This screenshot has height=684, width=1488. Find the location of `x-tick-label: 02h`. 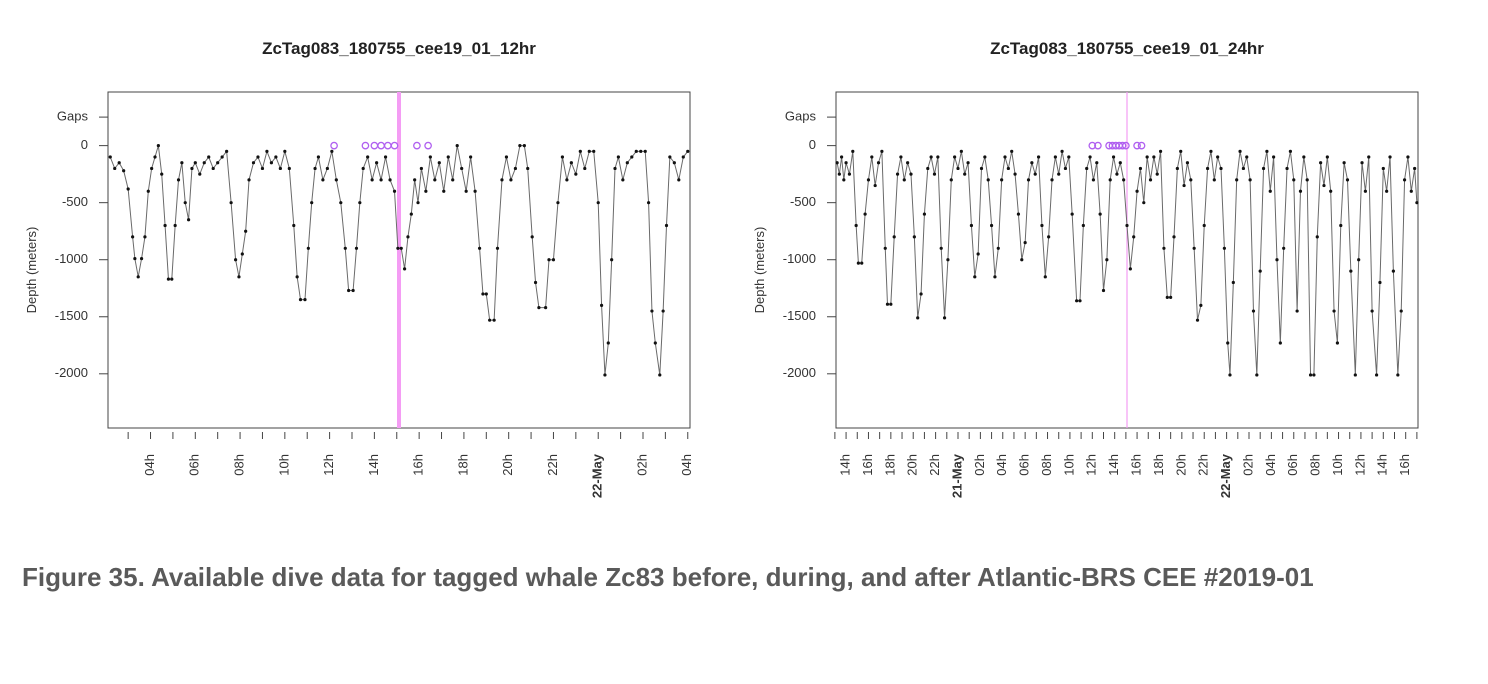

x-tick-label: 02h is located at coordinates (979, 465).